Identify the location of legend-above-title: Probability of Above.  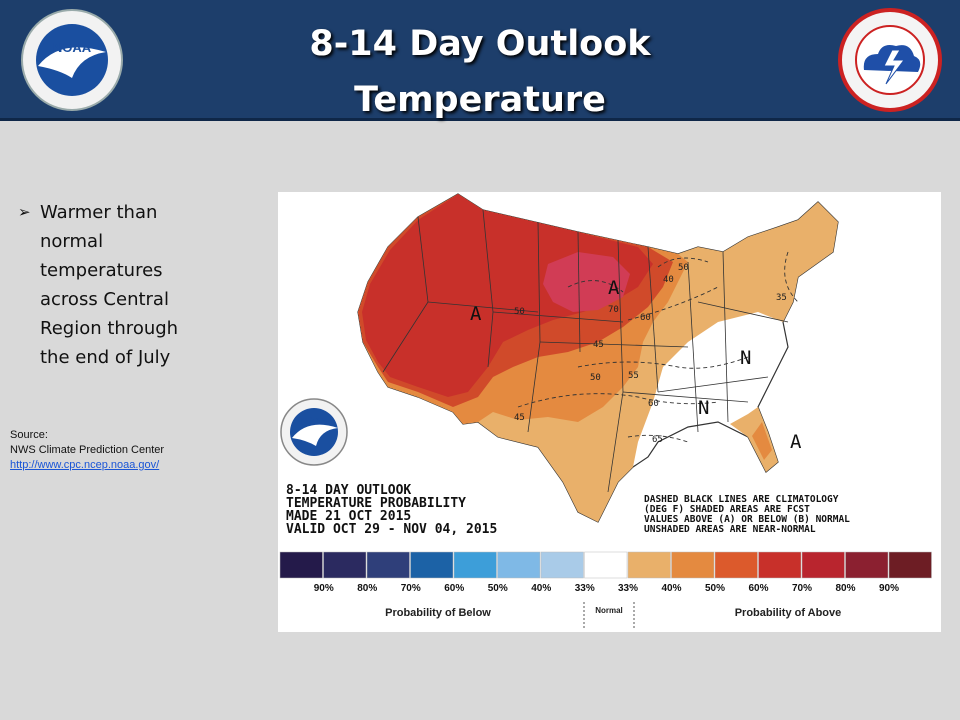
(788, 613).